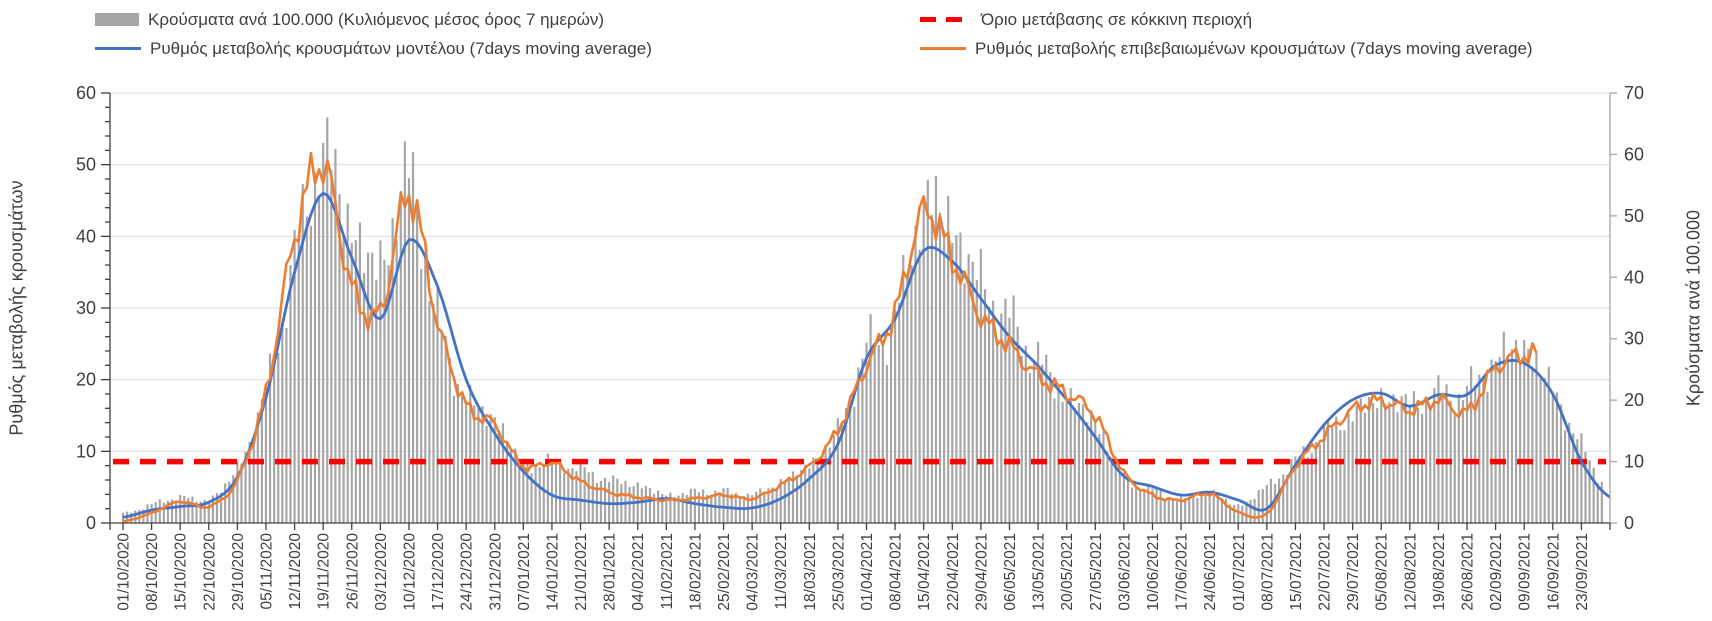 The height and width of the screenshot is (621, 1712). Describe the element at coordinates (1382, 572) in the screenshot. I see `x-tick-label: 05/08/2021` at that location.